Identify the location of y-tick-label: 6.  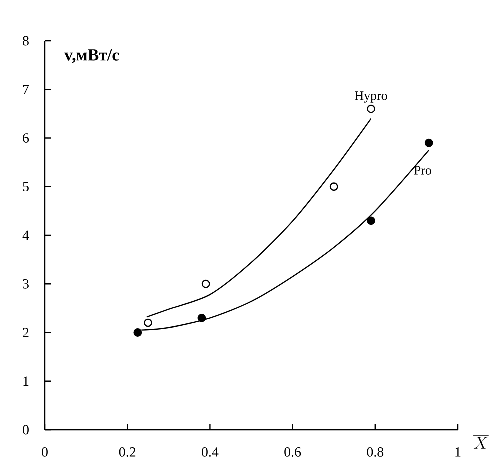
(26, 138).